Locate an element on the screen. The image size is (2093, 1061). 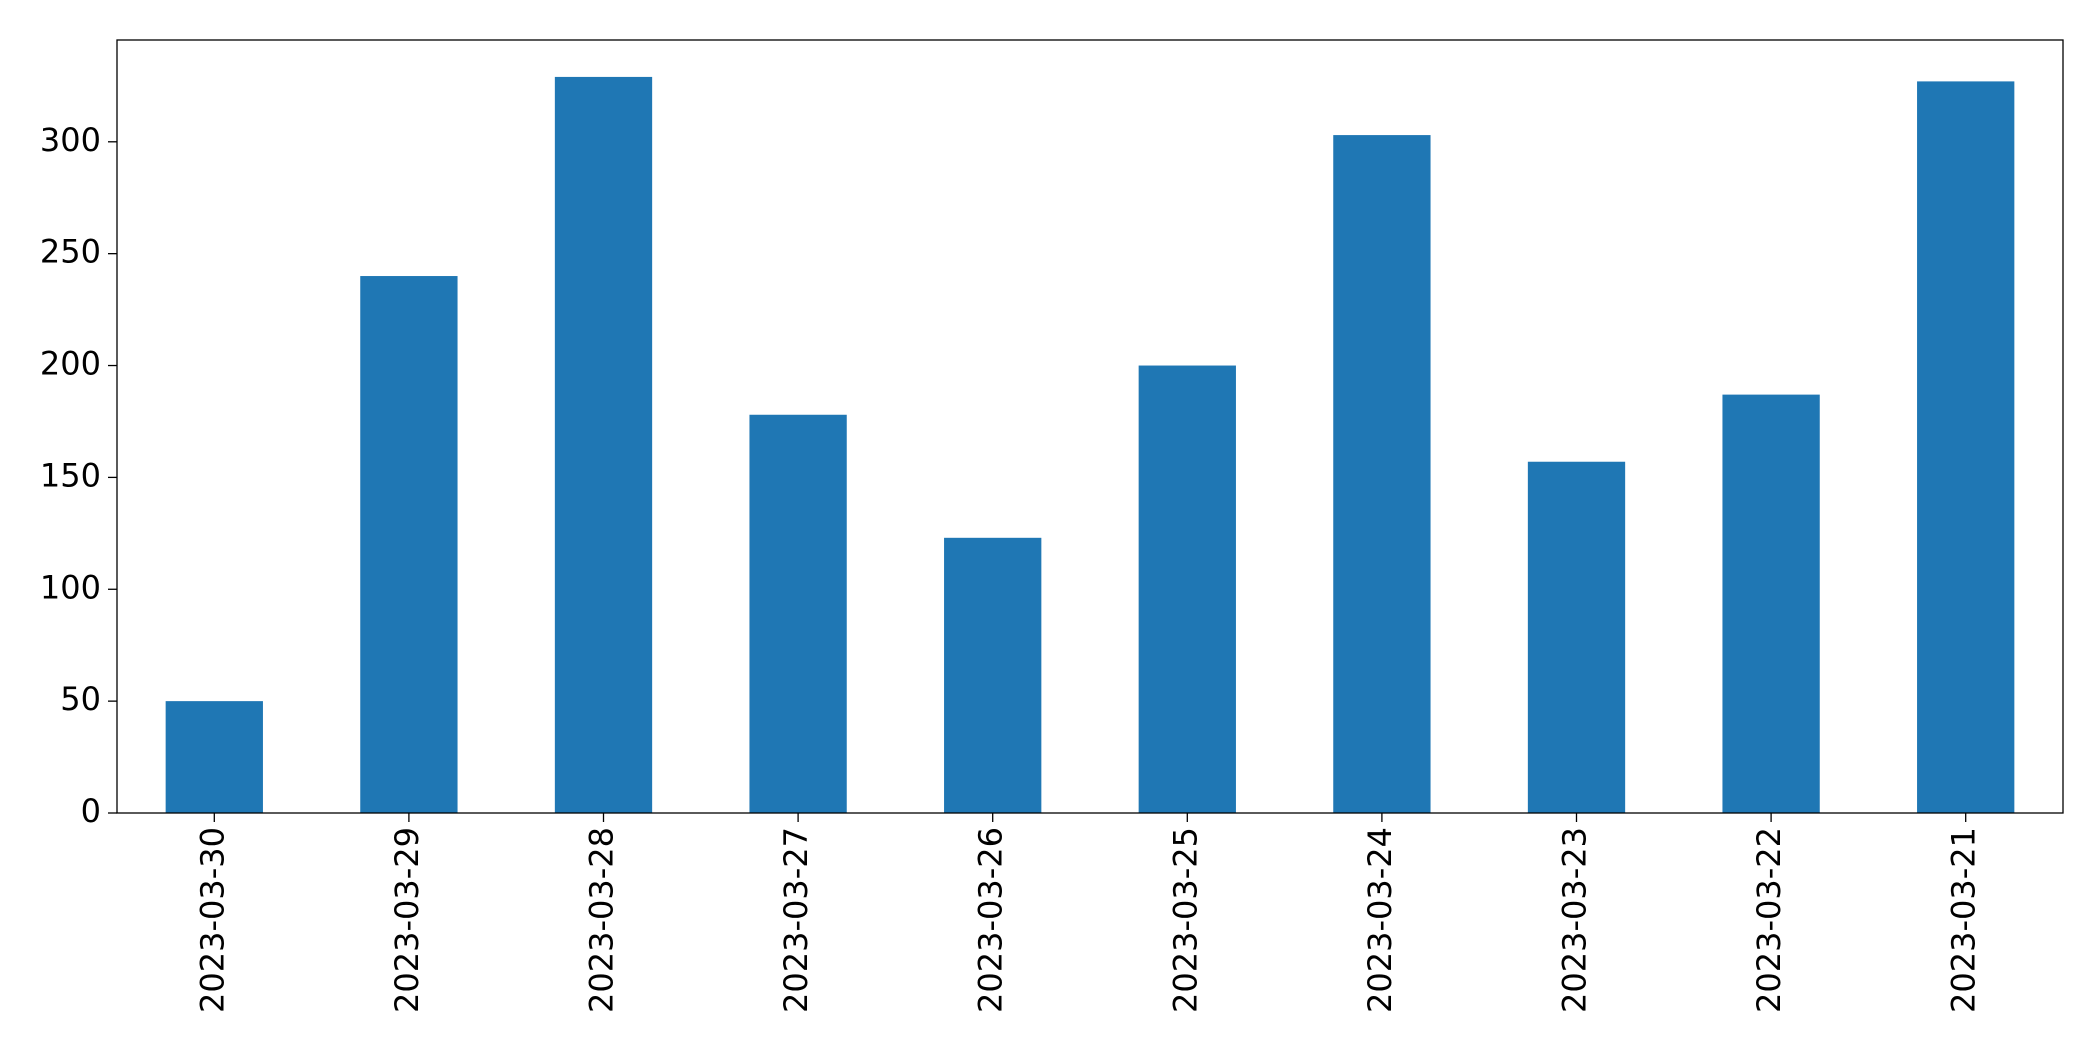
y-tick-label: 150 is located at coordinates (70, 475).